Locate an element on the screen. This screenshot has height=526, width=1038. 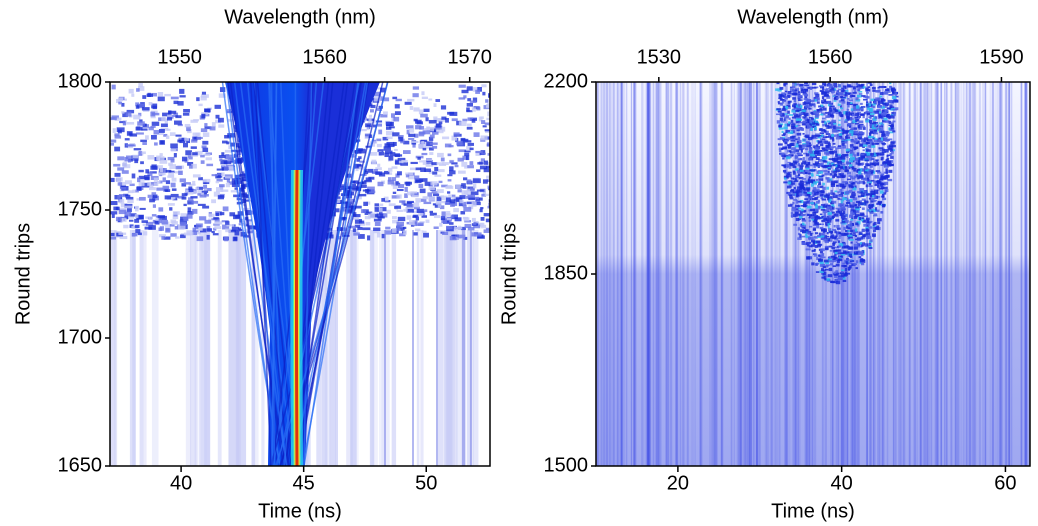
filament is located at coordinates (263, 274).